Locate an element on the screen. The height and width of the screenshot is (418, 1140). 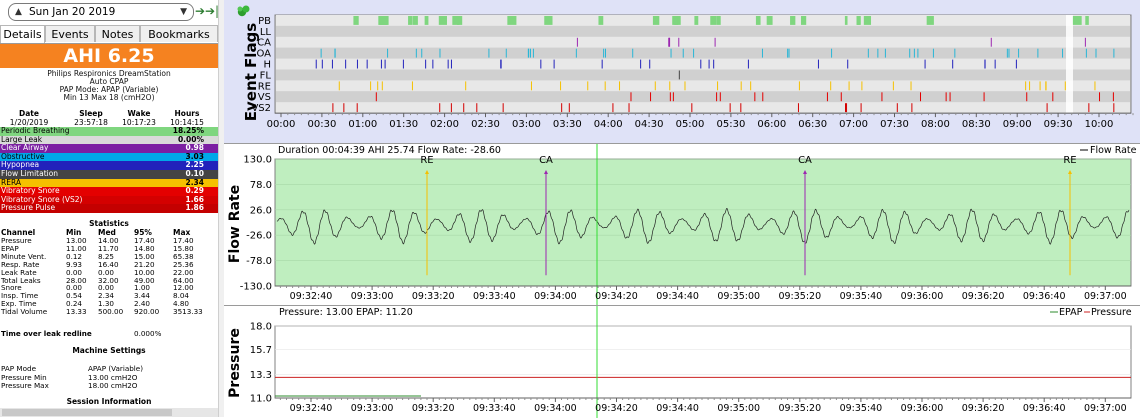
pressure-chart-title: Pressure: 13.00 EPAP: 11.20 is located at coordinates (346, 312).